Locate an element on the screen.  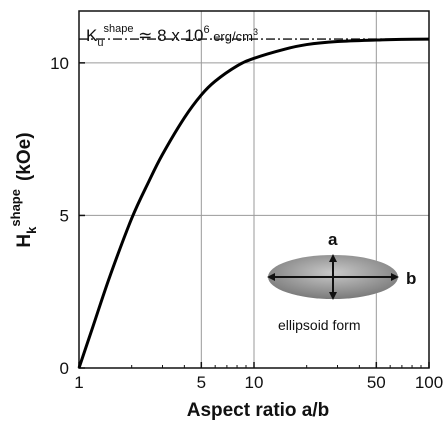
x-tick-label: 1 is located at coordinates (78, 382).